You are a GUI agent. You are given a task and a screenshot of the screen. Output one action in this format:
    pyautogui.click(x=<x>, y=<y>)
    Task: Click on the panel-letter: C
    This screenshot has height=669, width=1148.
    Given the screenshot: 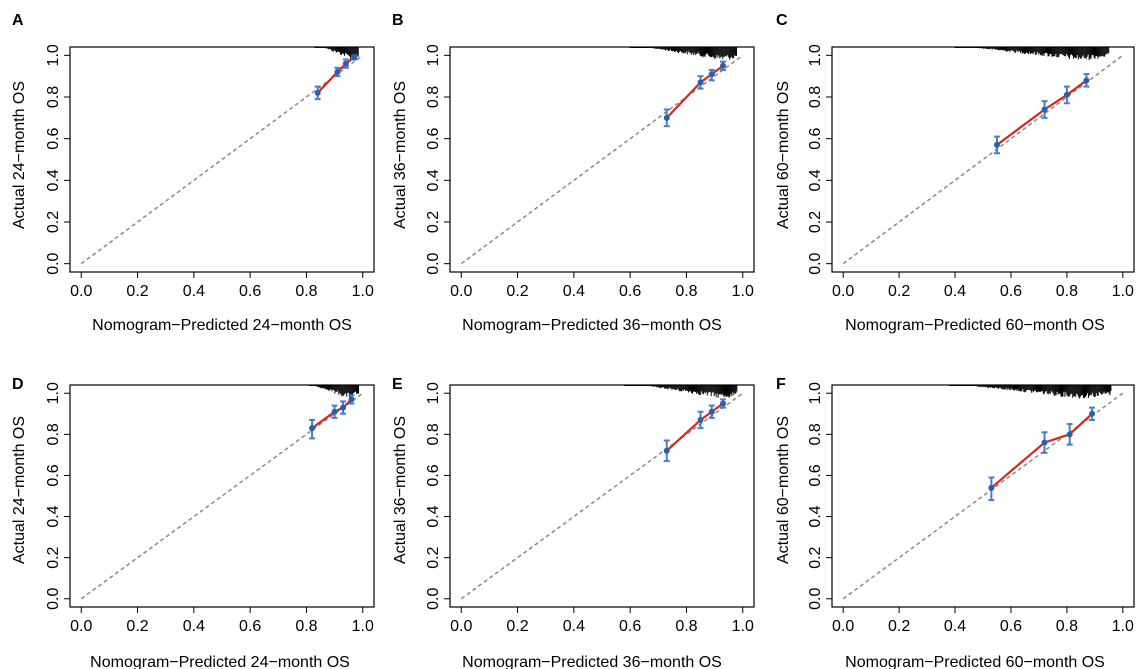 What is the action you would take?
    pyautogui.click(x=782, y=20)
    